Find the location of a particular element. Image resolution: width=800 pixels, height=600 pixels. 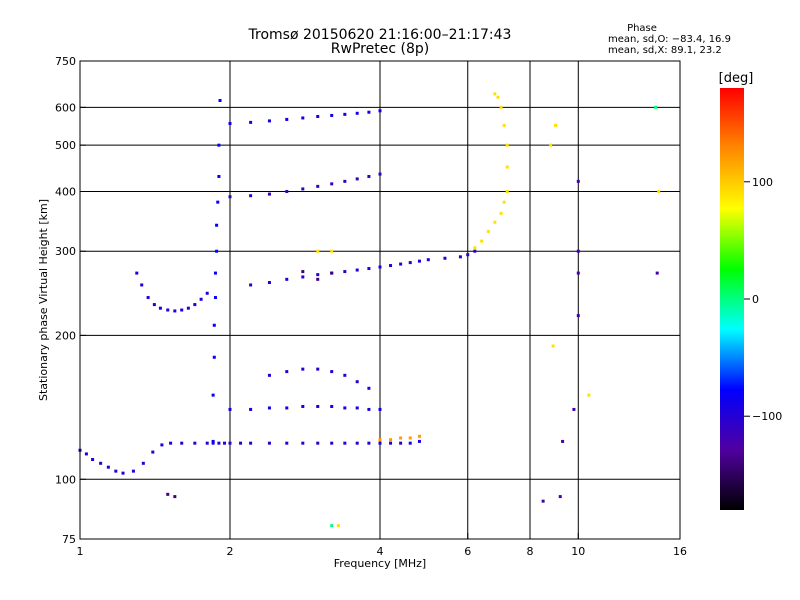

colorbar-gradient is located at coordinates (732, 299).